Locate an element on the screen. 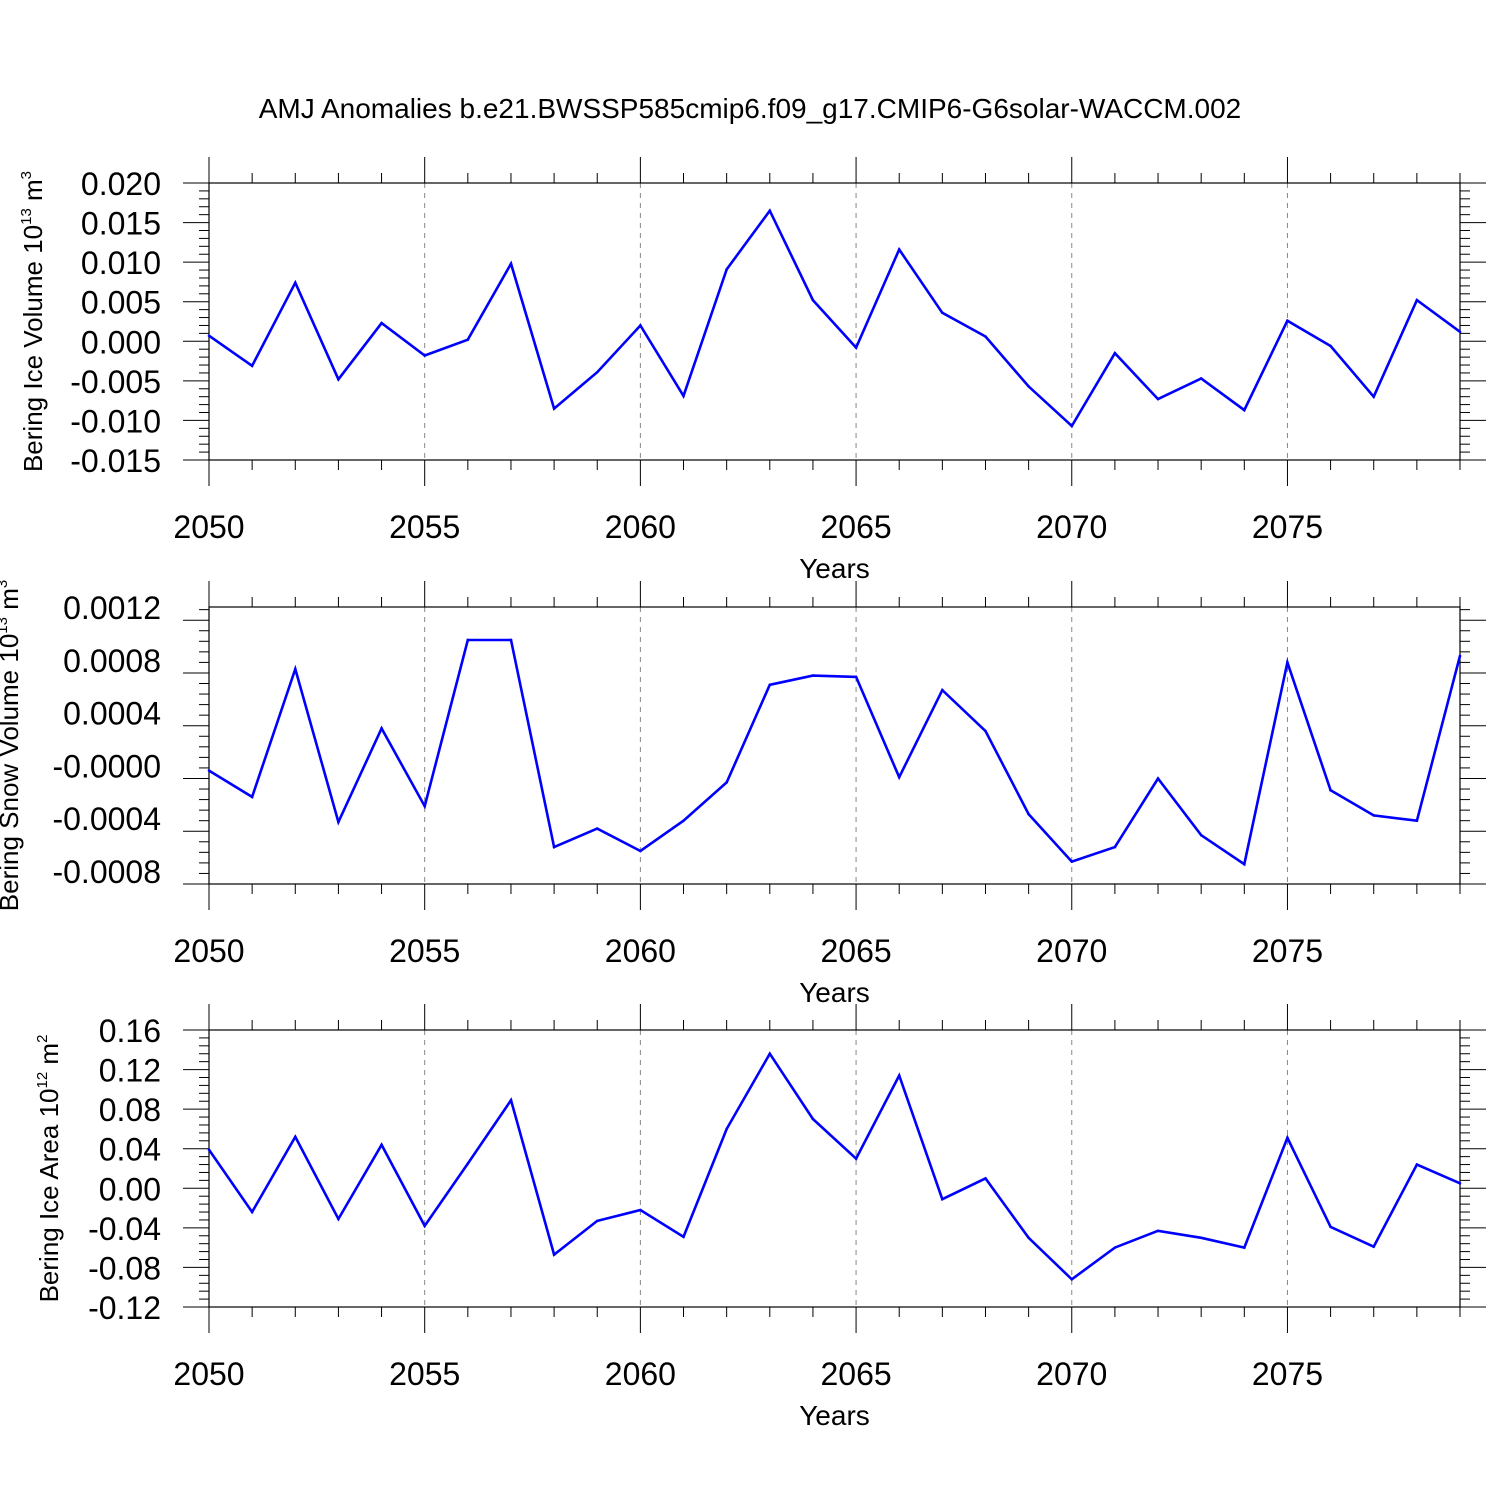 The width and height of the screenshot is (1500, 1500). y-axis-label: Bering Ice Volume 1013 m3 is located at coordinates (33, 321).